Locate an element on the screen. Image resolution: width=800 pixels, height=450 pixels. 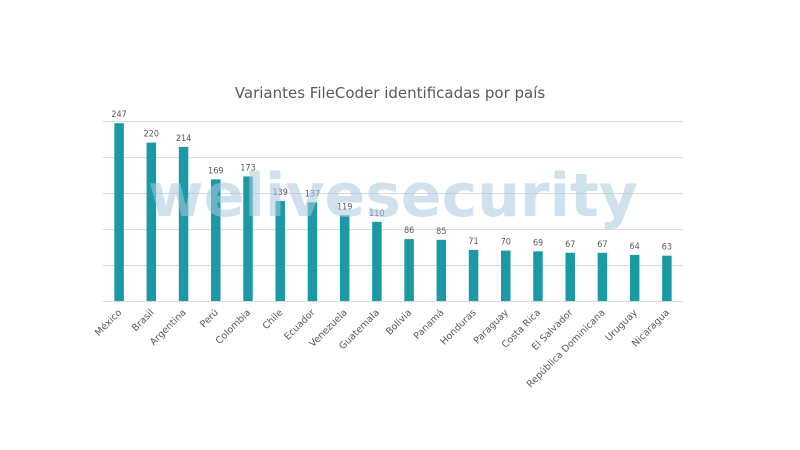
data-label-8: 110 is located at coordinates (376, 214).